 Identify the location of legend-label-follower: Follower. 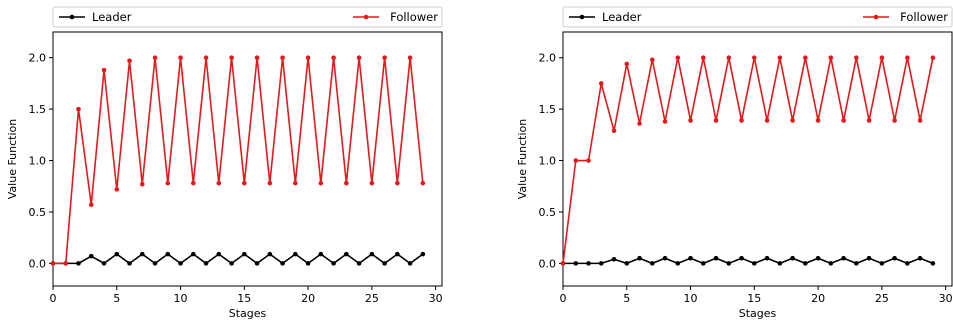
(414, 17).